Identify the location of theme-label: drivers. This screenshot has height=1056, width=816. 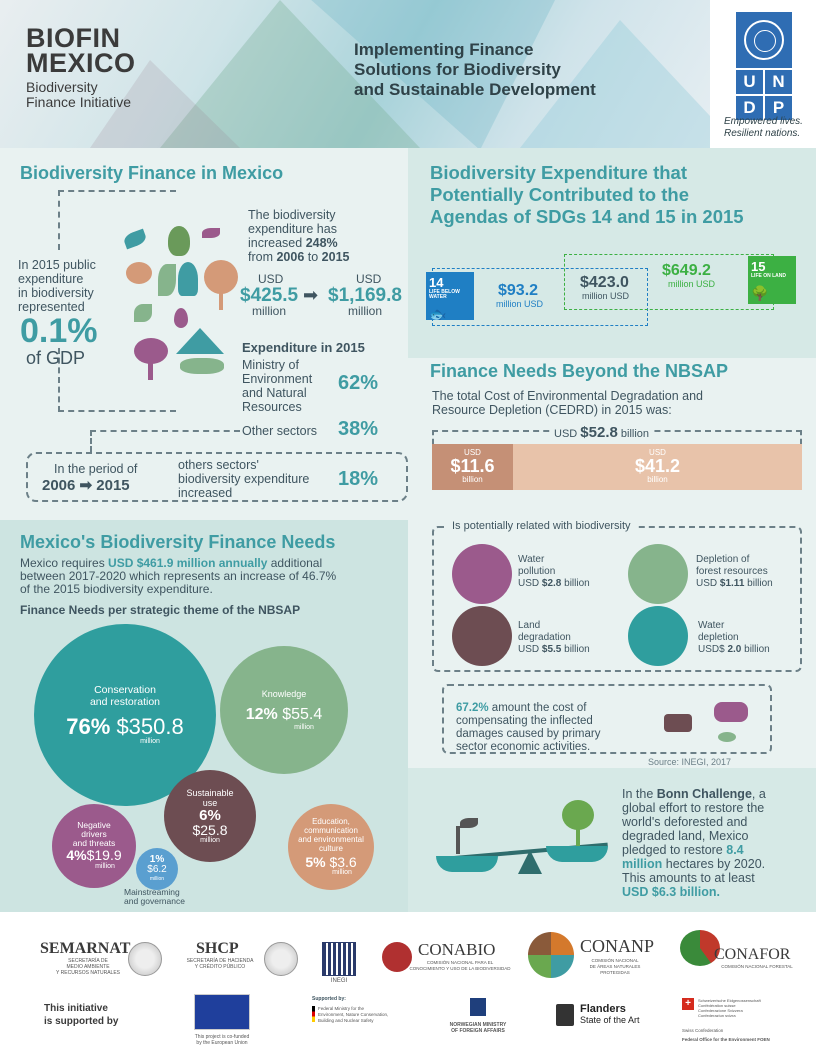
(94, 834).